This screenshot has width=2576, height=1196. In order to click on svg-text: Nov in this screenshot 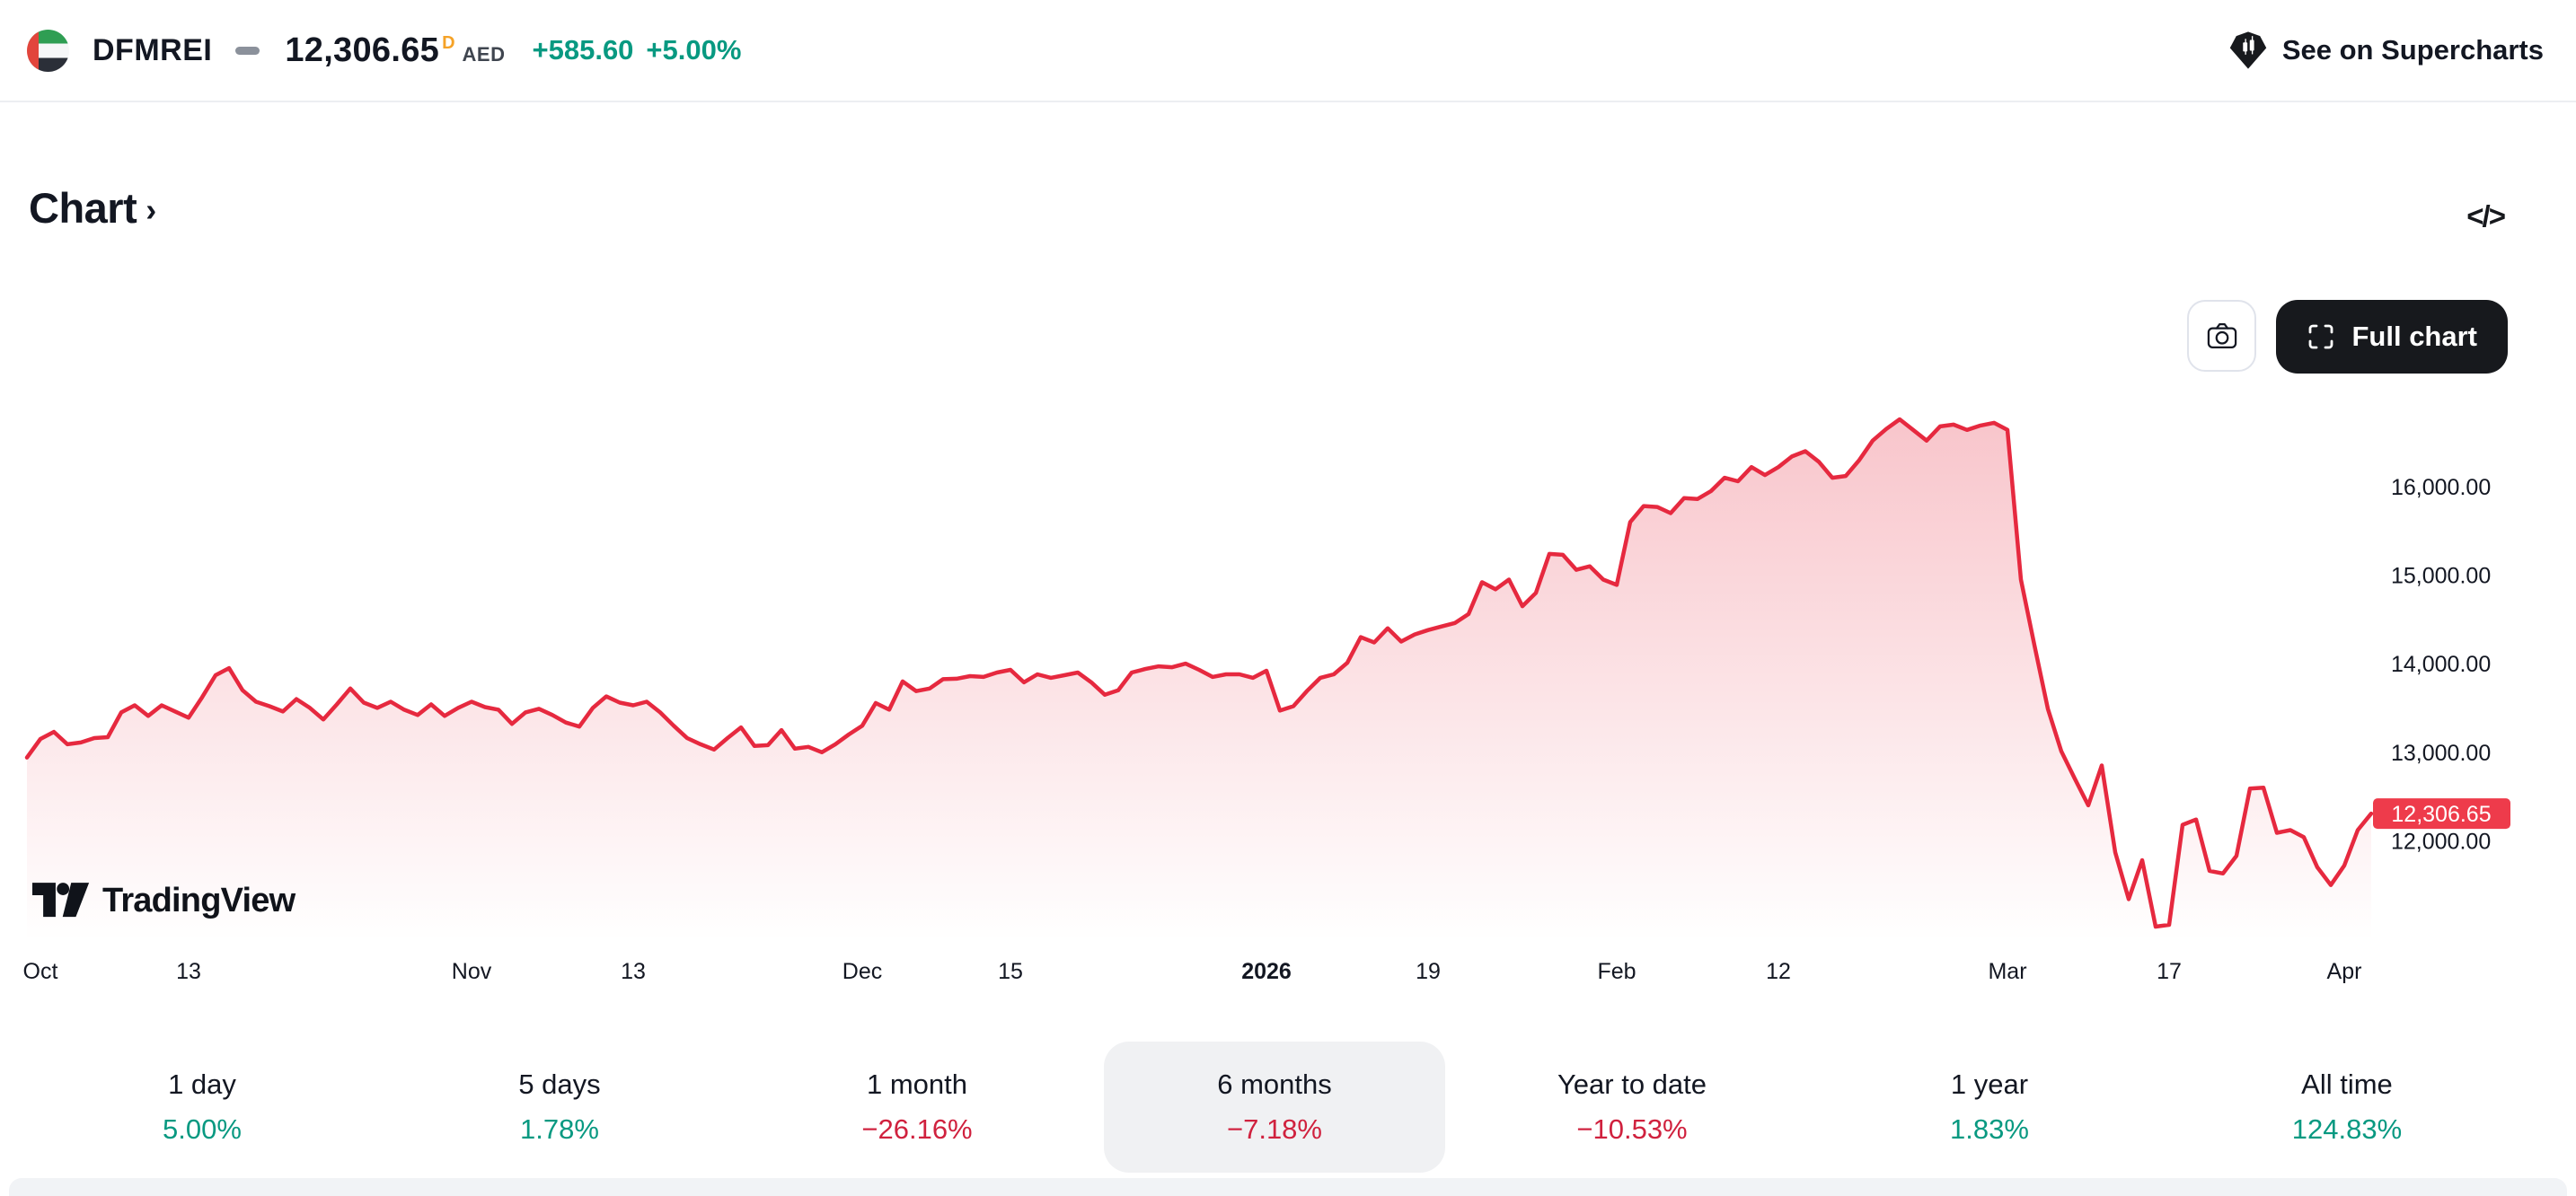, I will do `click(472, 971)`.